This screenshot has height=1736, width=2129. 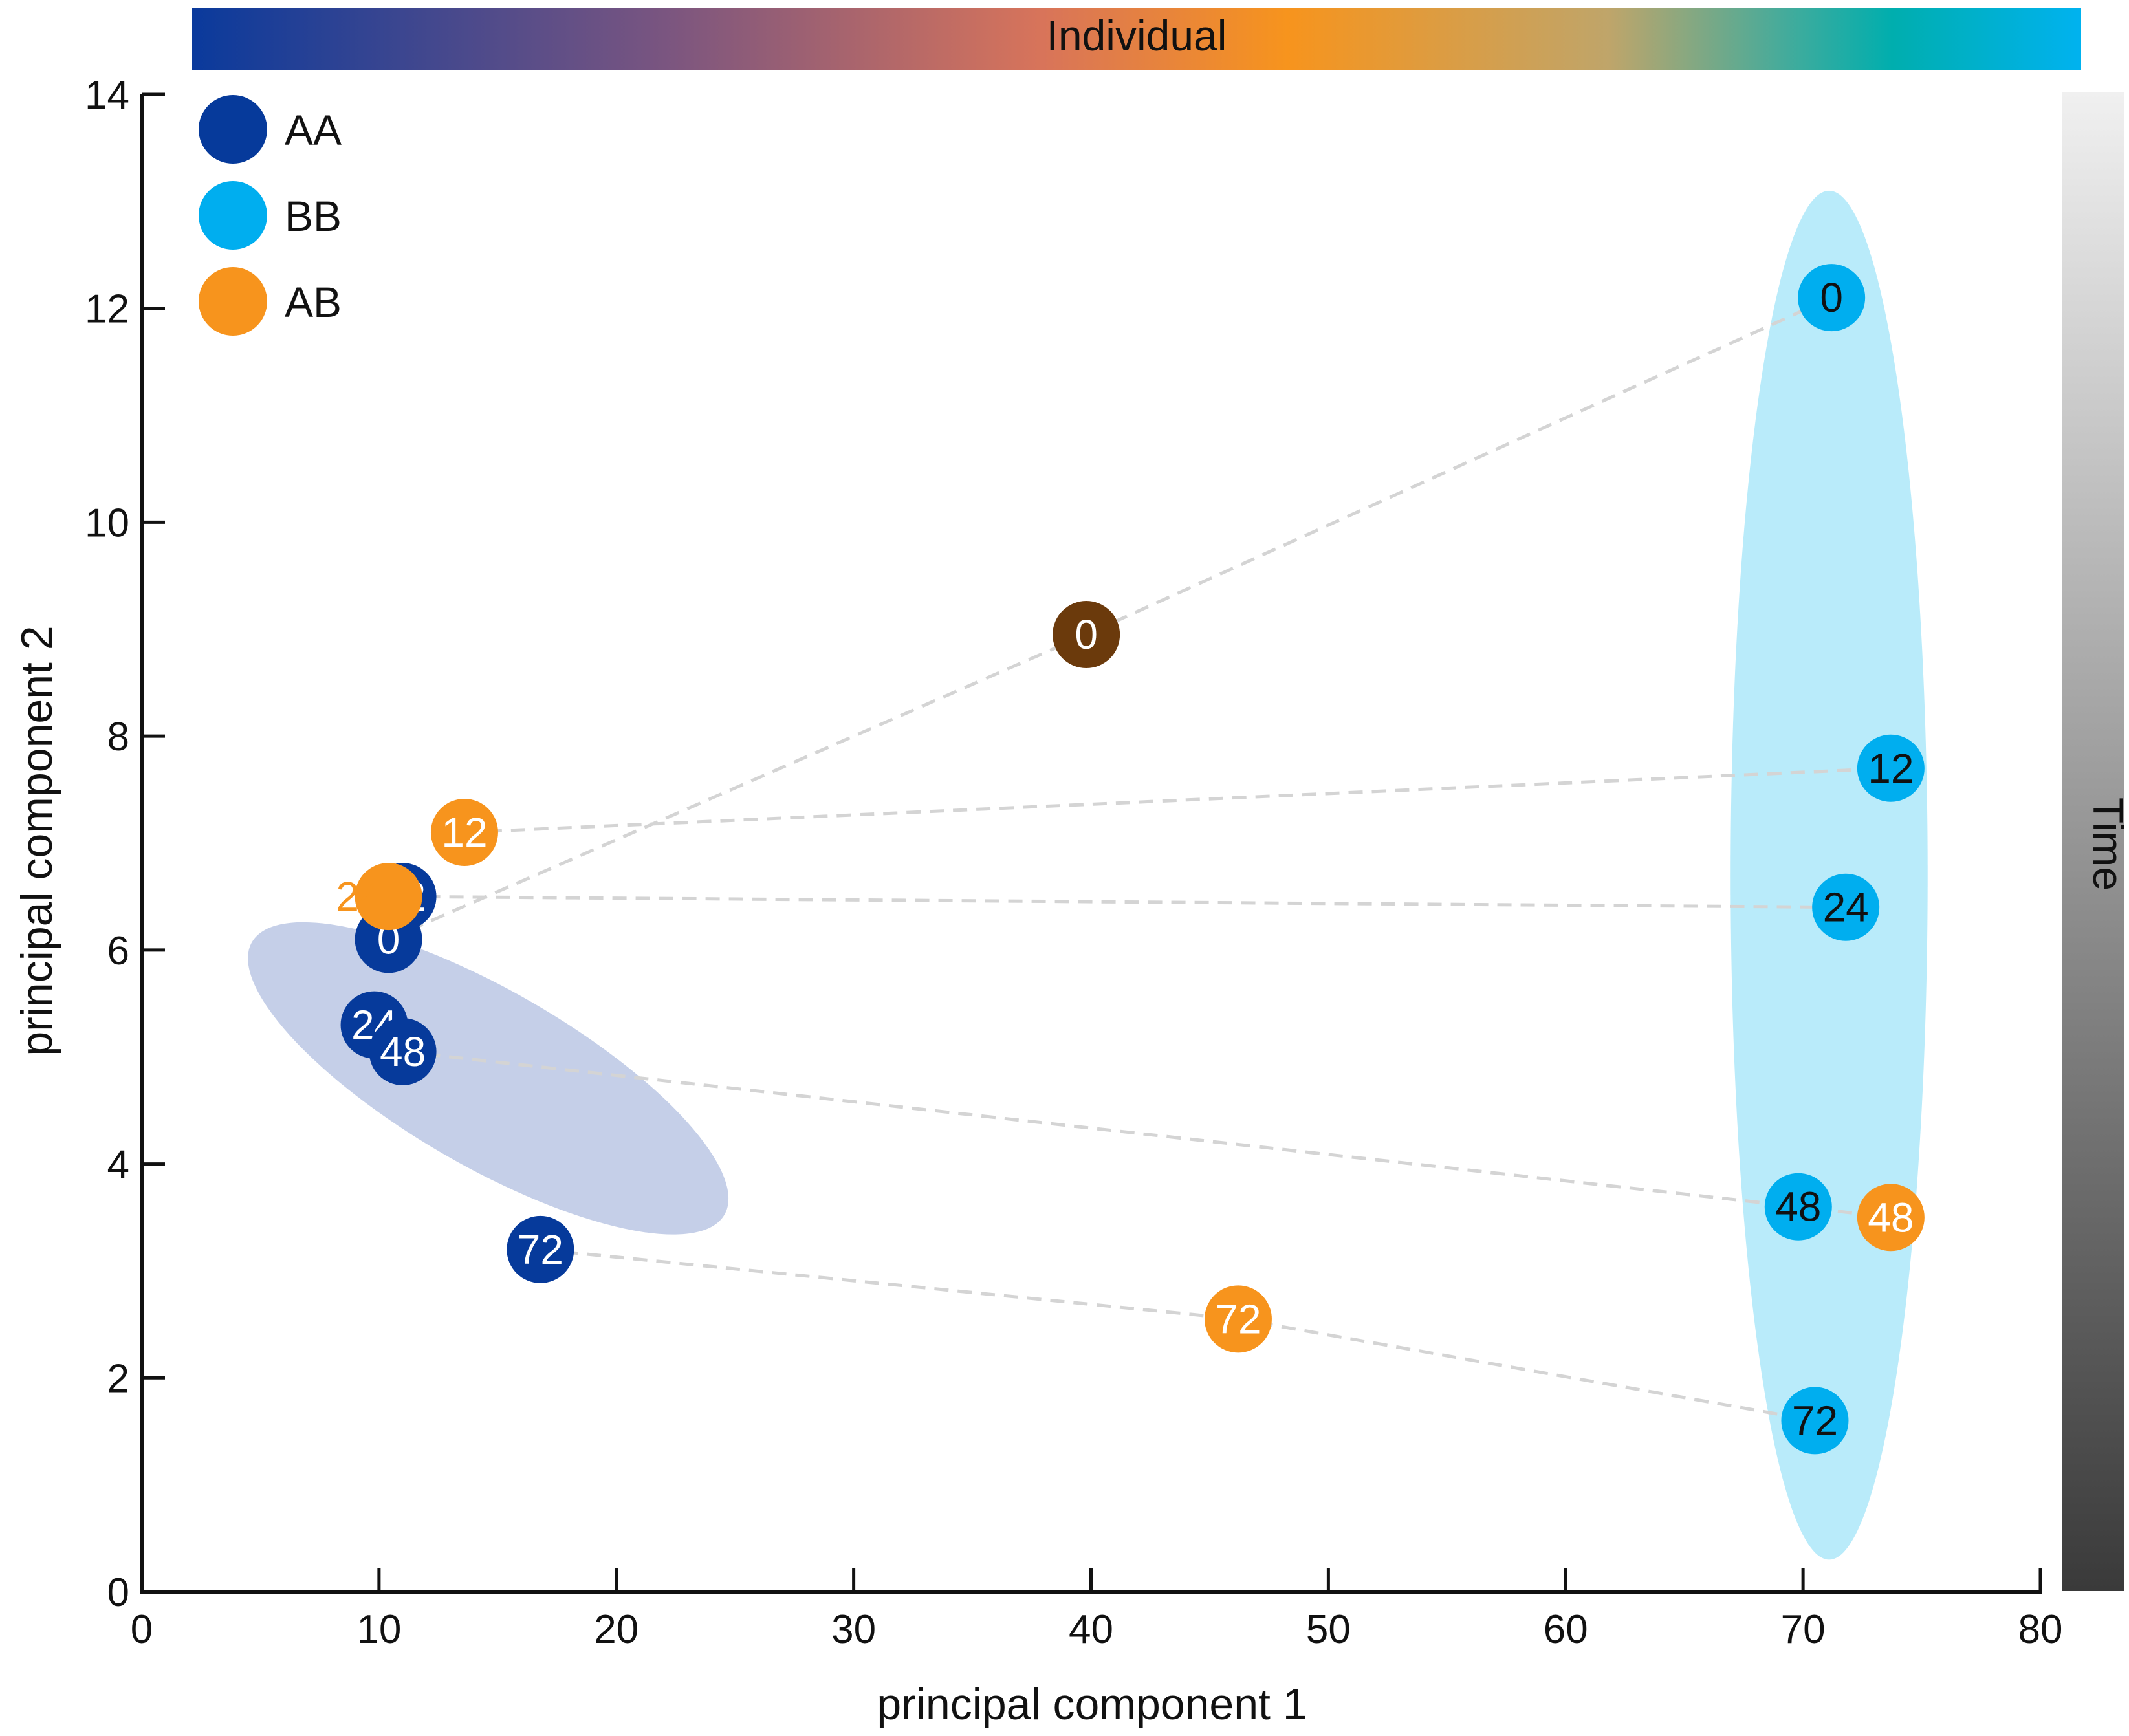 What do you see at coordinates (142, 1629) in the screenshot?
I see `x-tick-label: 0` at bounding box center [142, 1629].